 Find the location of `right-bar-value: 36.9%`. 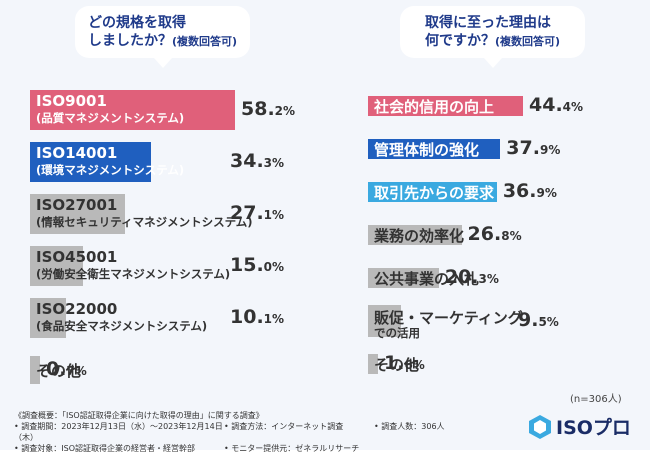

right-bar-value: 36.9% is located at coordinates (530, 191).